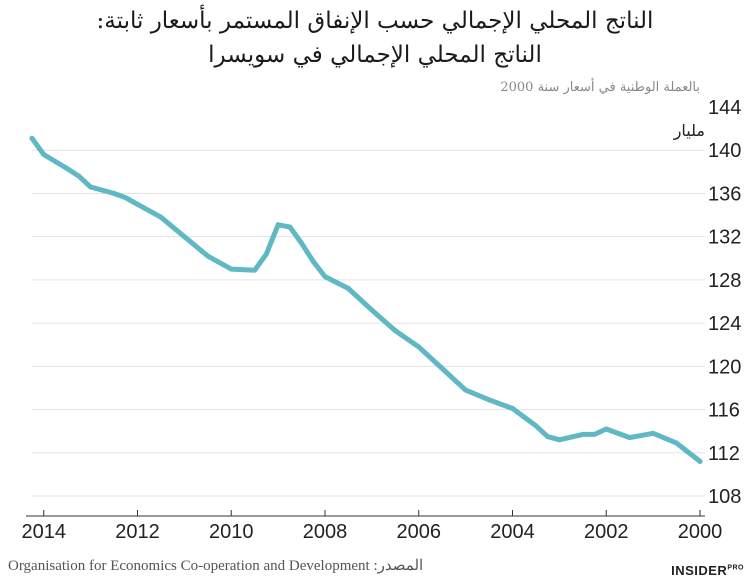  Describe the element at coordinates (724, 324) in the screenshot. I see `y-tick-label: 124` at that location.